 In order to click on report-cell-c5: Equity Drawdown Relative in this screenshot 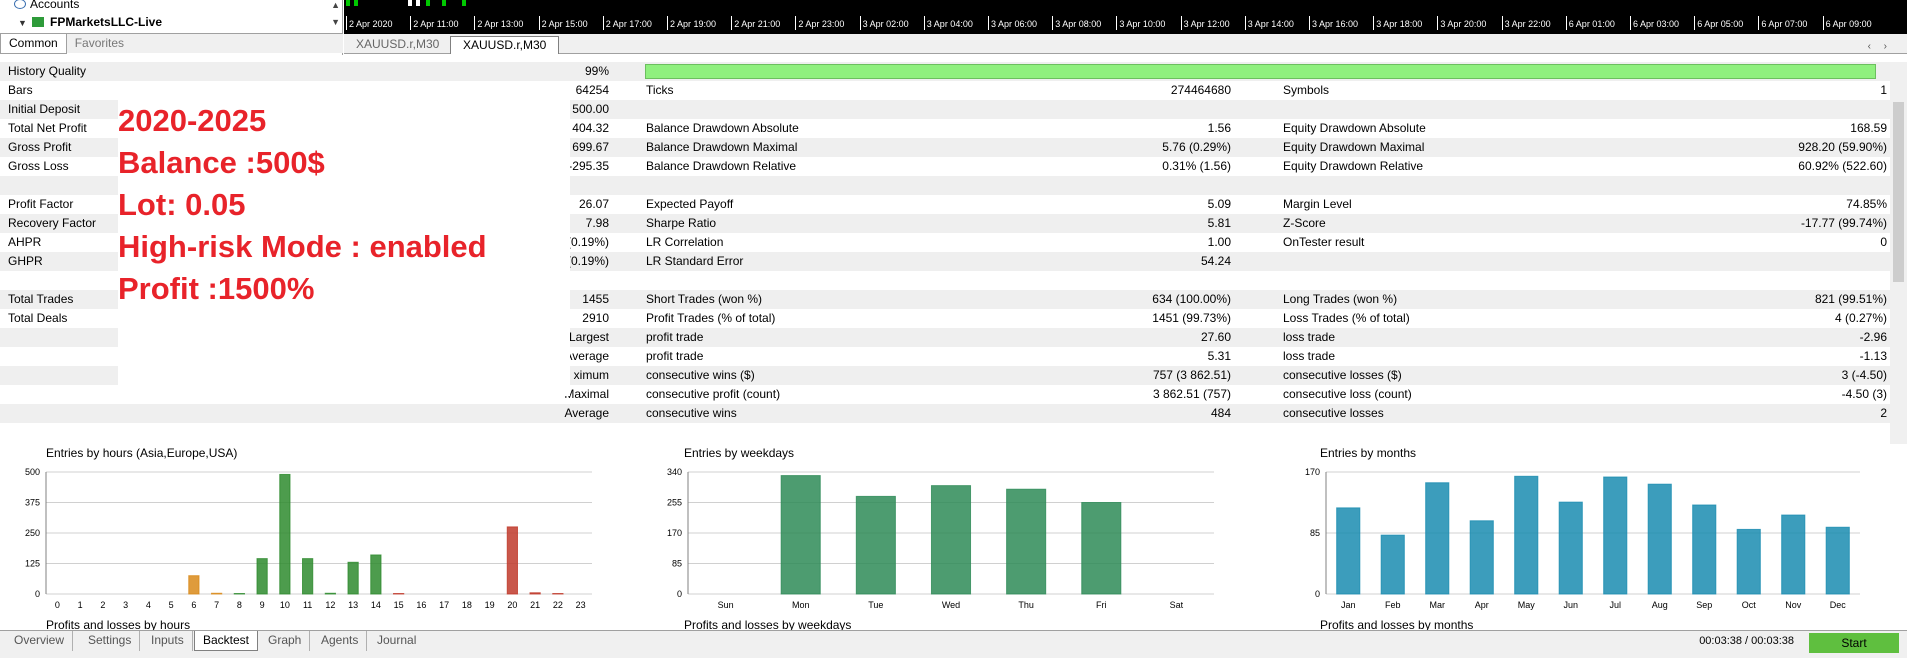, I will do `click(1353, 166)`.